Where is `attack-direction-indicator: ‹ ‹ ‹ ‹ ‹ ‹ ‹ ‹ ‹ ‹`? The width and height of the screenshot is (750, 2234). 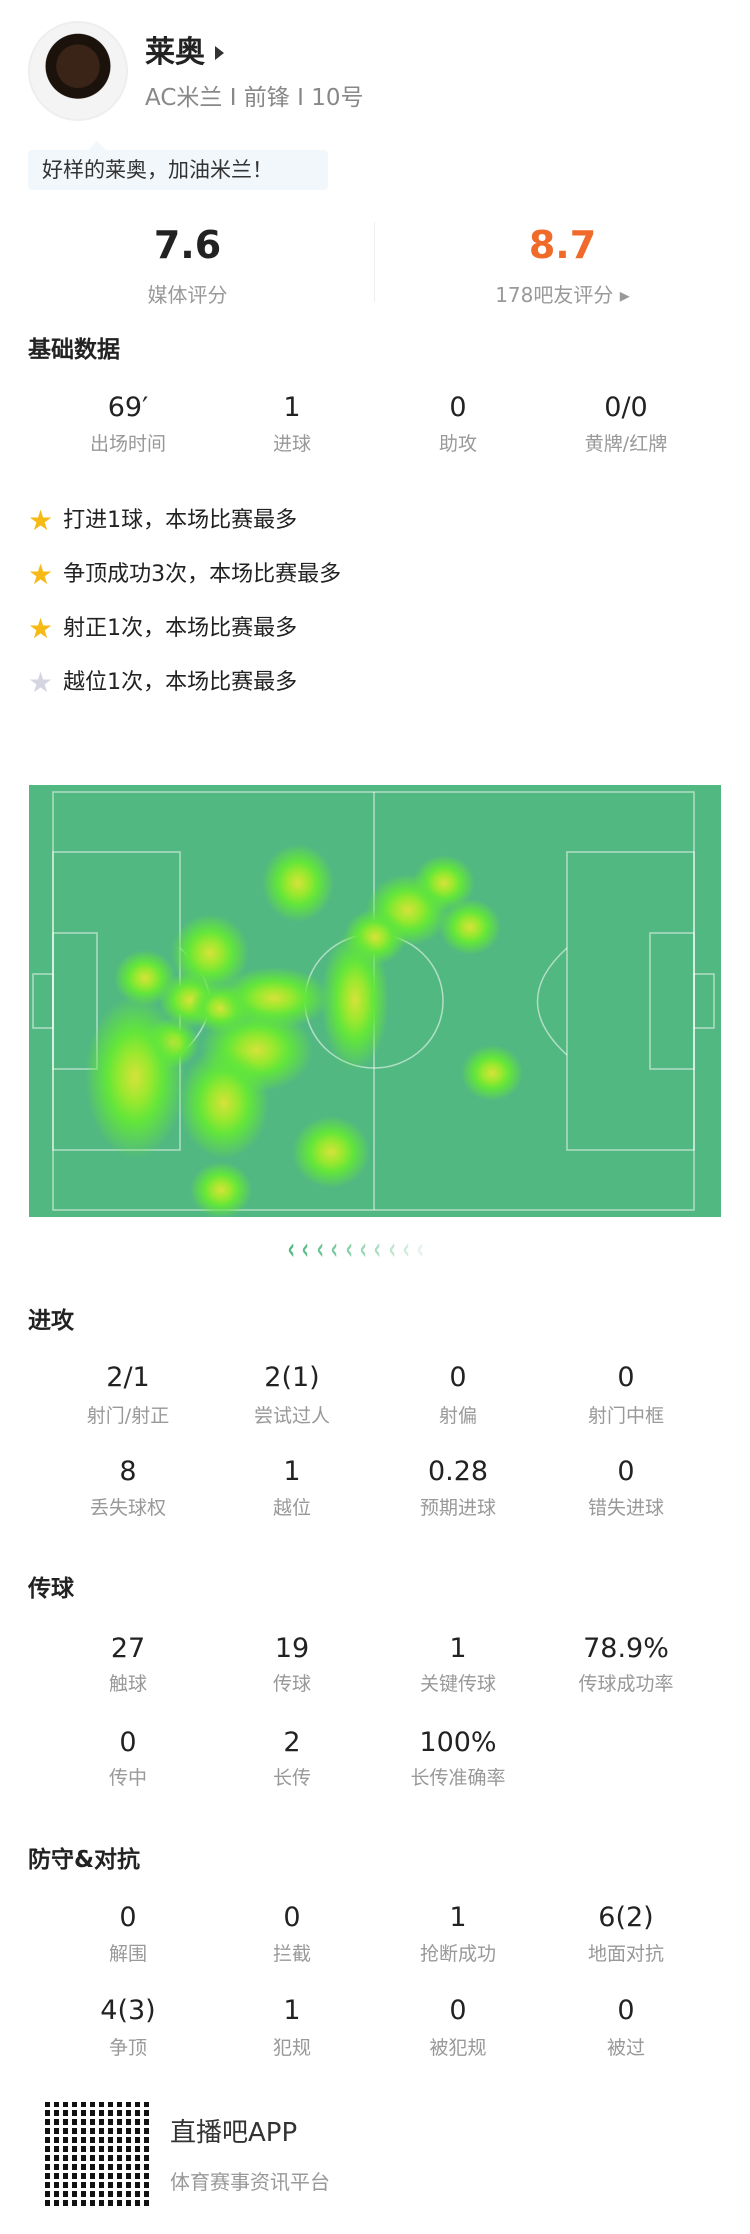 attack-direction-indicator: ‹ ‹ ‹ ‹ ‹ ‹ ‹ ‹ ‹ ‹ is located at coordinates (356, 1250).